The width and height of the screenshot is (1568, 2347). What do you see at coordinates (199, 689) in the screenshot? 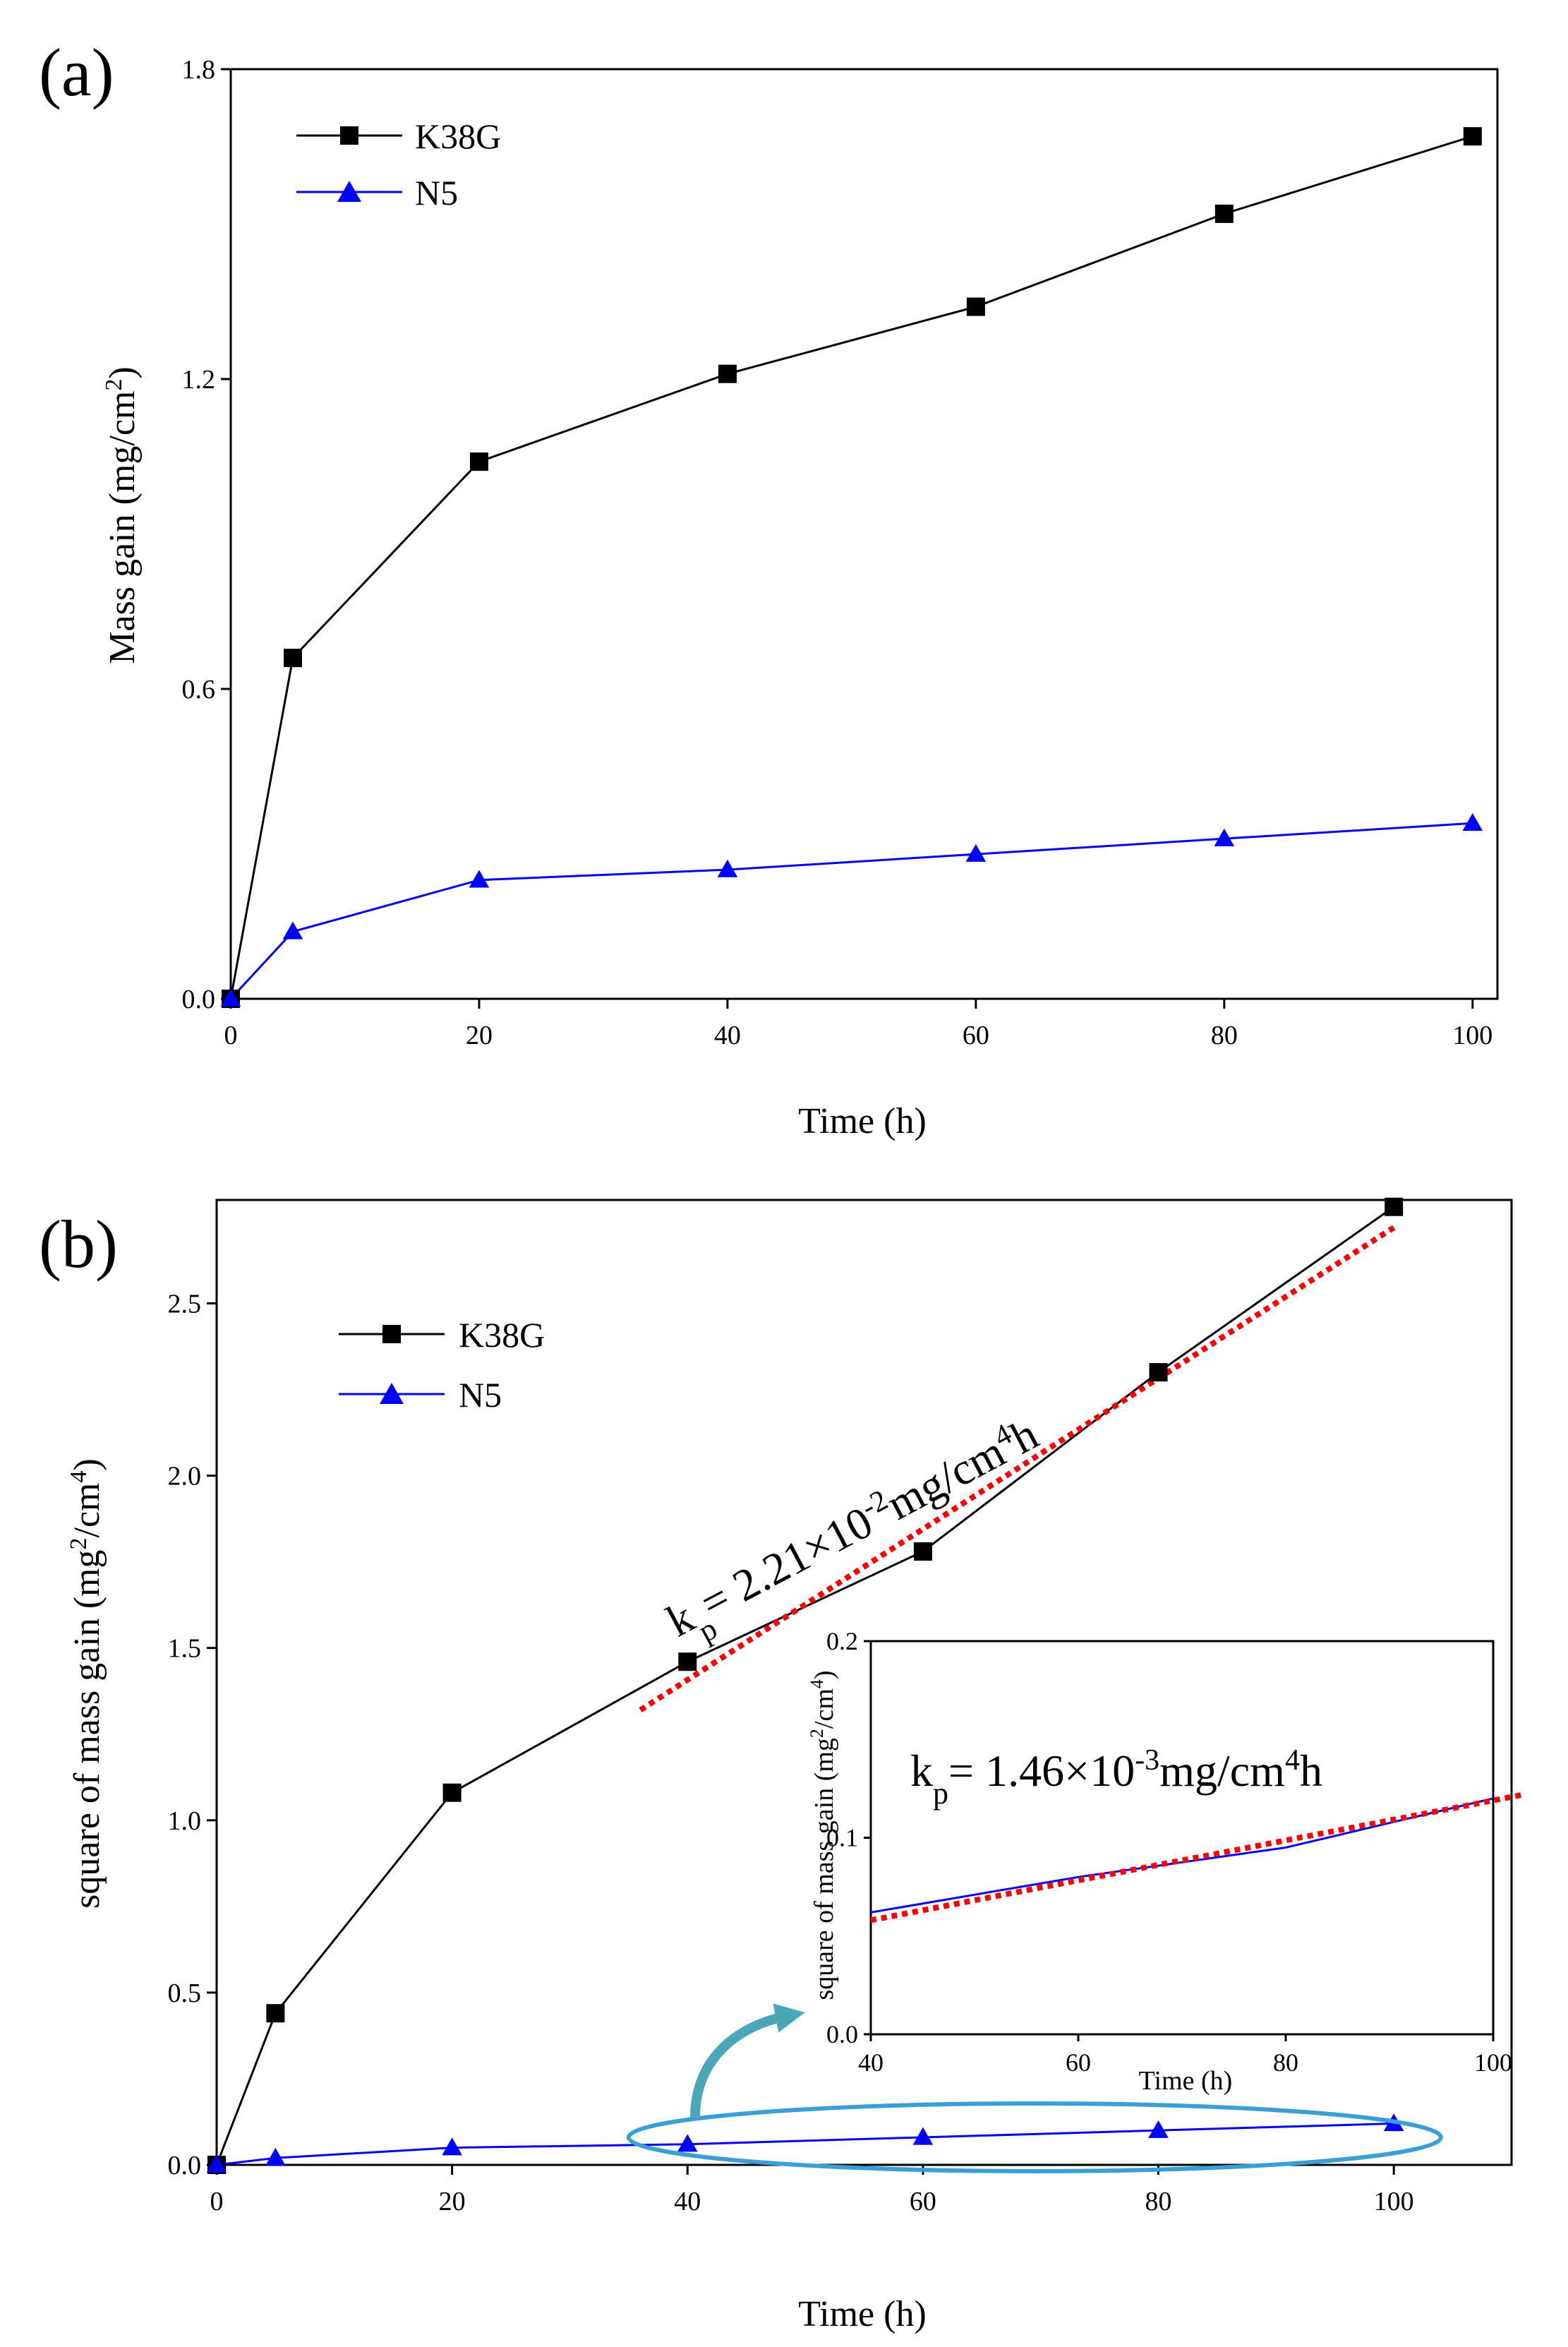
I see `panel-a-y-tick-label: 0.6` at bounding box center [199, 689].